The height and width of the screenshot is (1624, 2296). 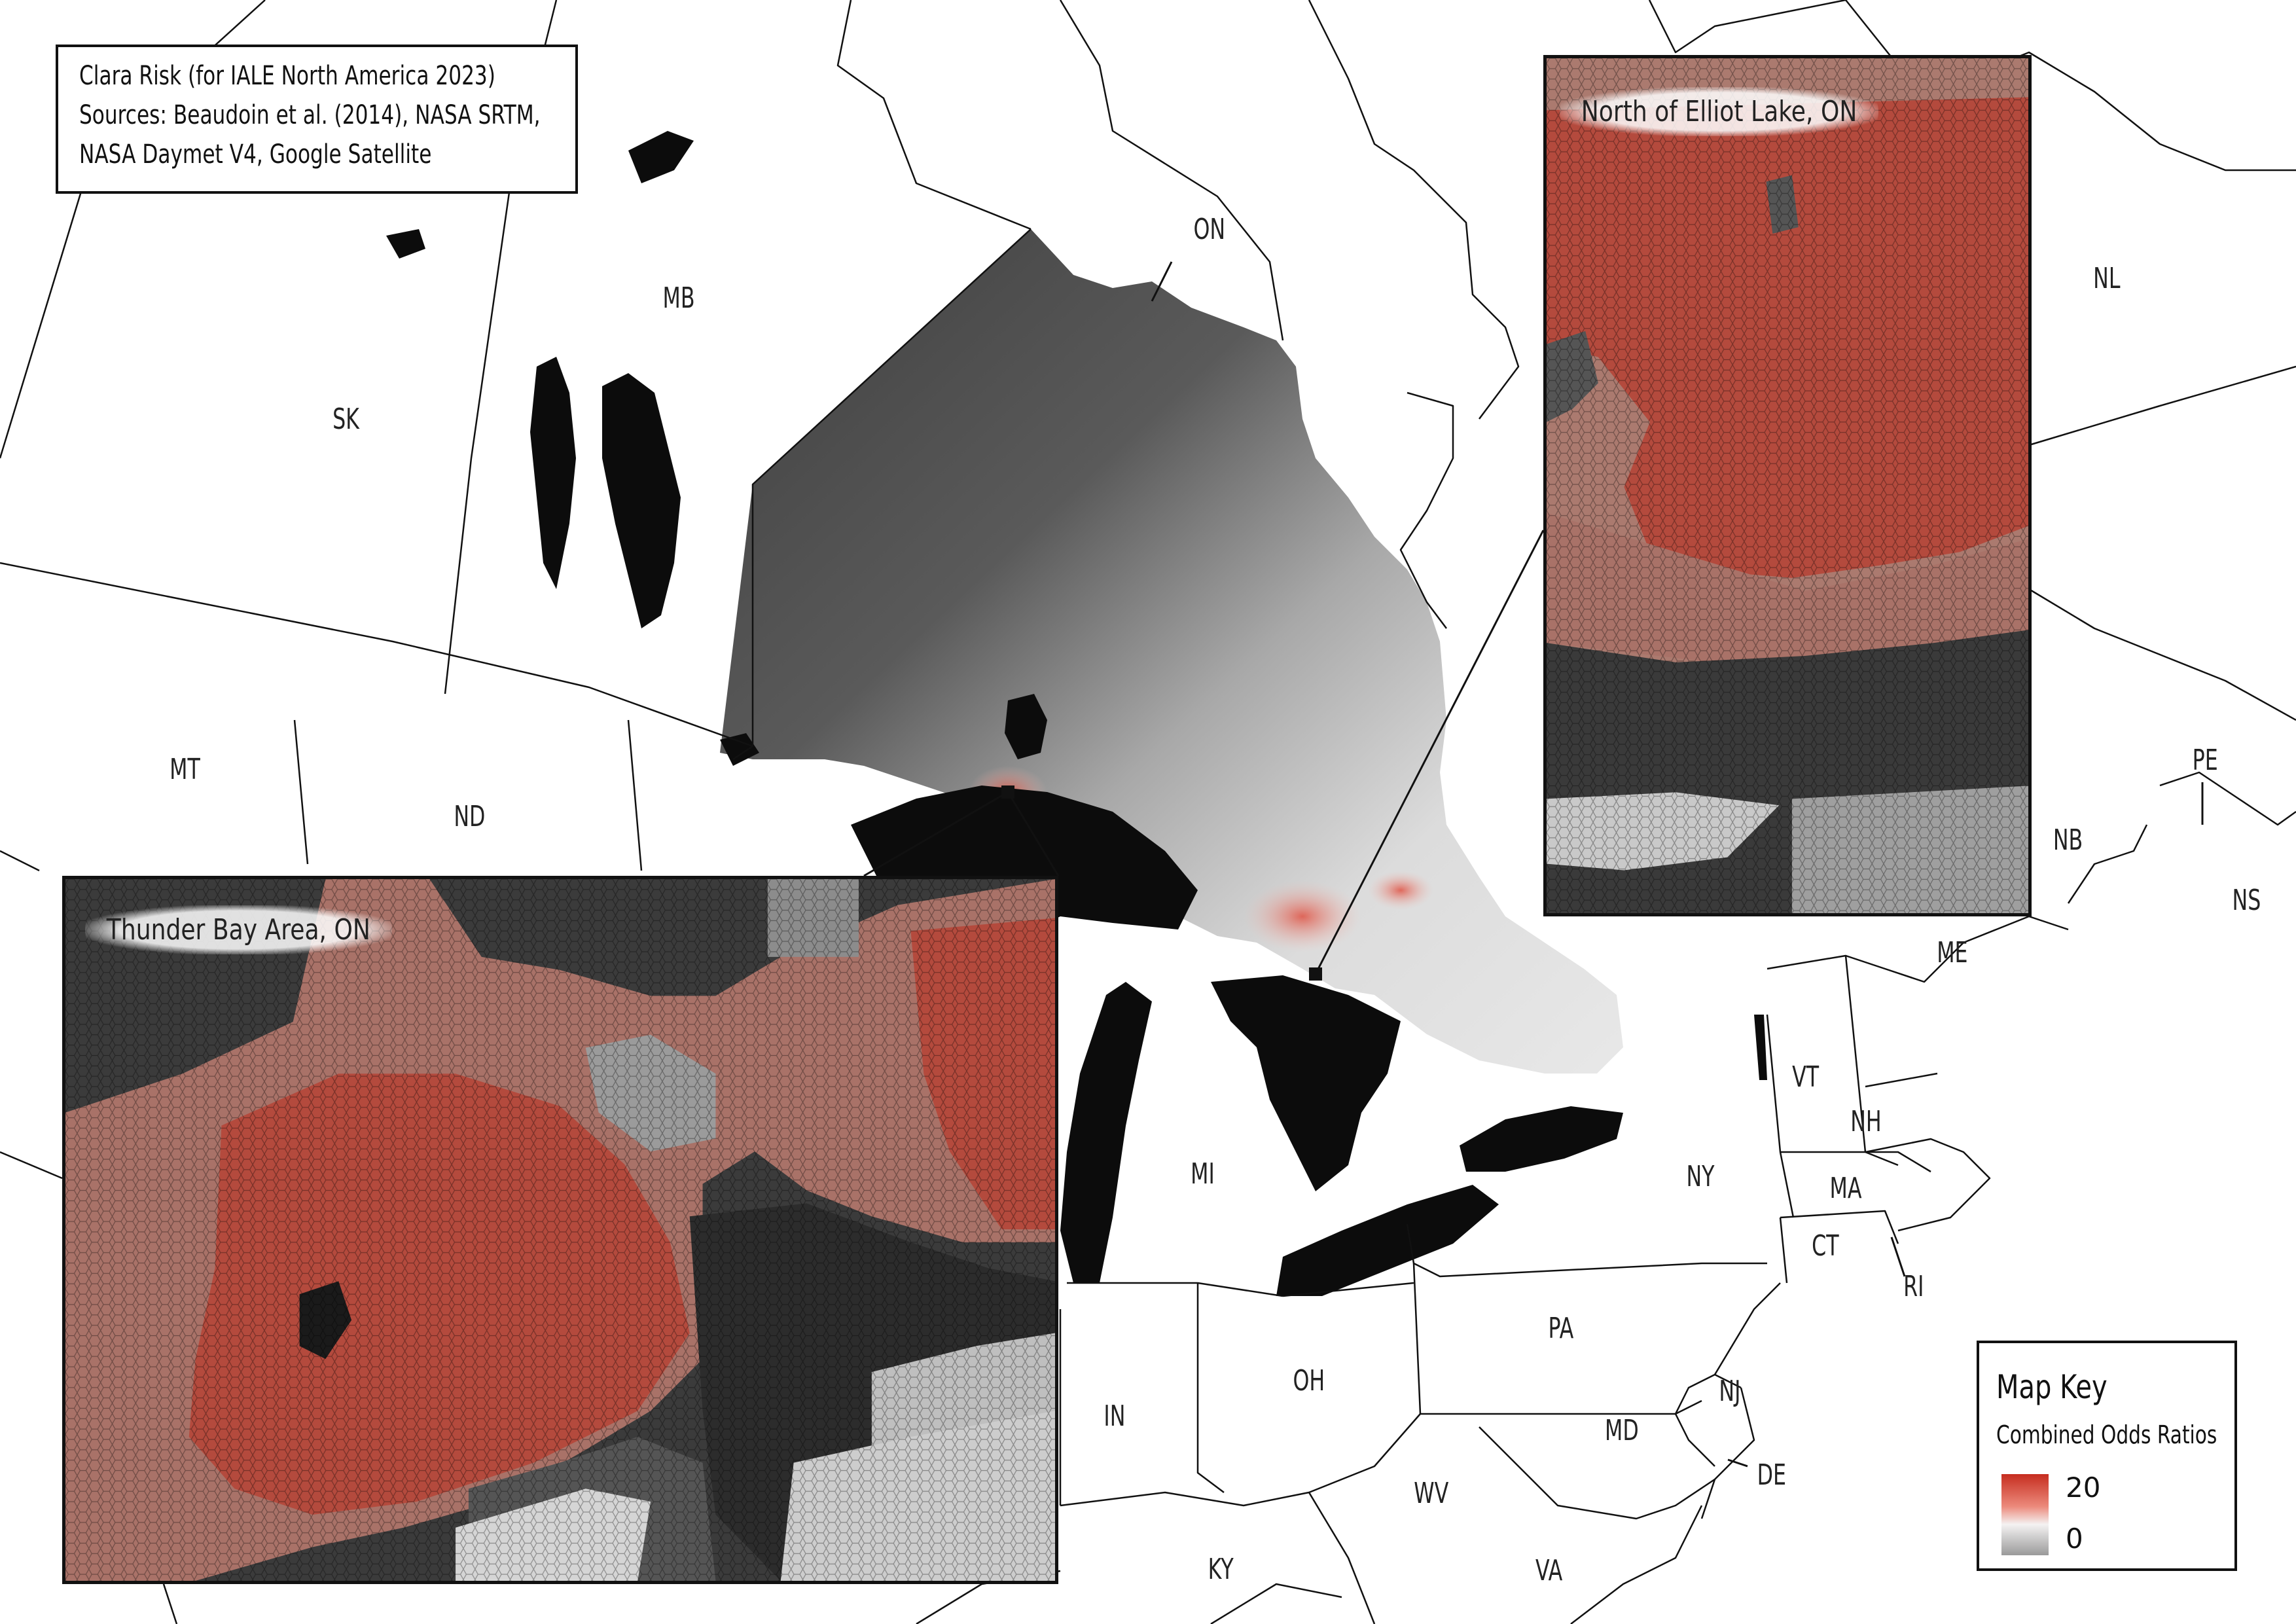 What do you see at coordinates (1805, 1077) in the screenshot?
I see `label-vt: VT` at bounding box center [1805, 1077].